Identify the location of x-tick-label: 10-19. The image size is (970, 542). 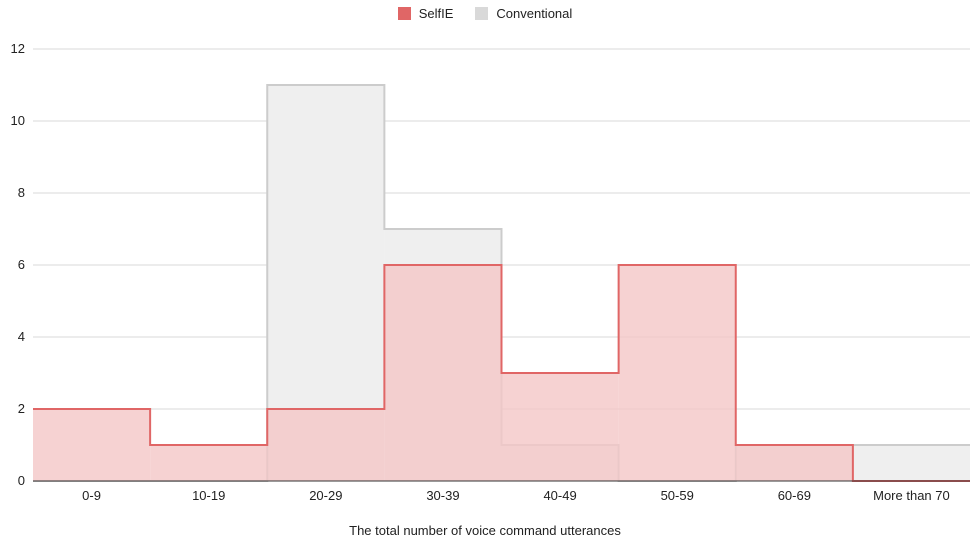
(208, 495).